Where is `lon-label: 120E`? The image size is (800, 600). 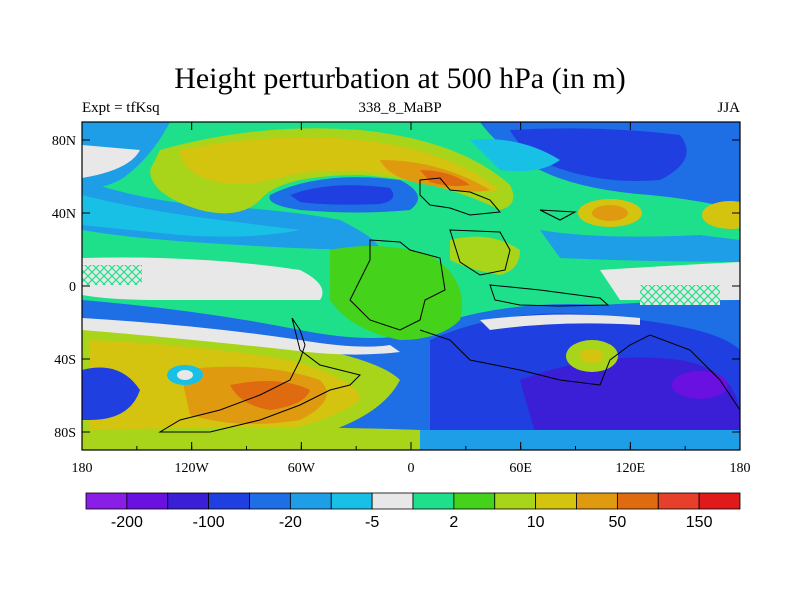 lon-label: 120E is located at coordinates (631, 468).